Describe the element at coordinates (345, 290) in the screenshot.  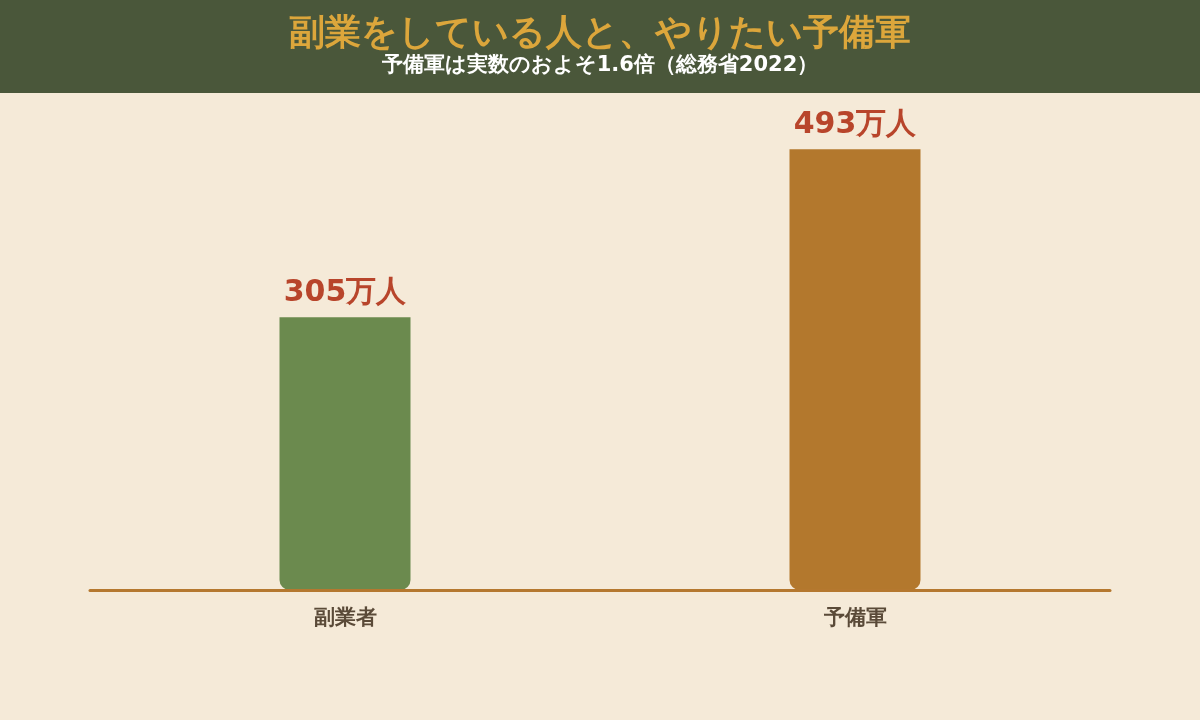
I see `data-label: 305万人` at that location.